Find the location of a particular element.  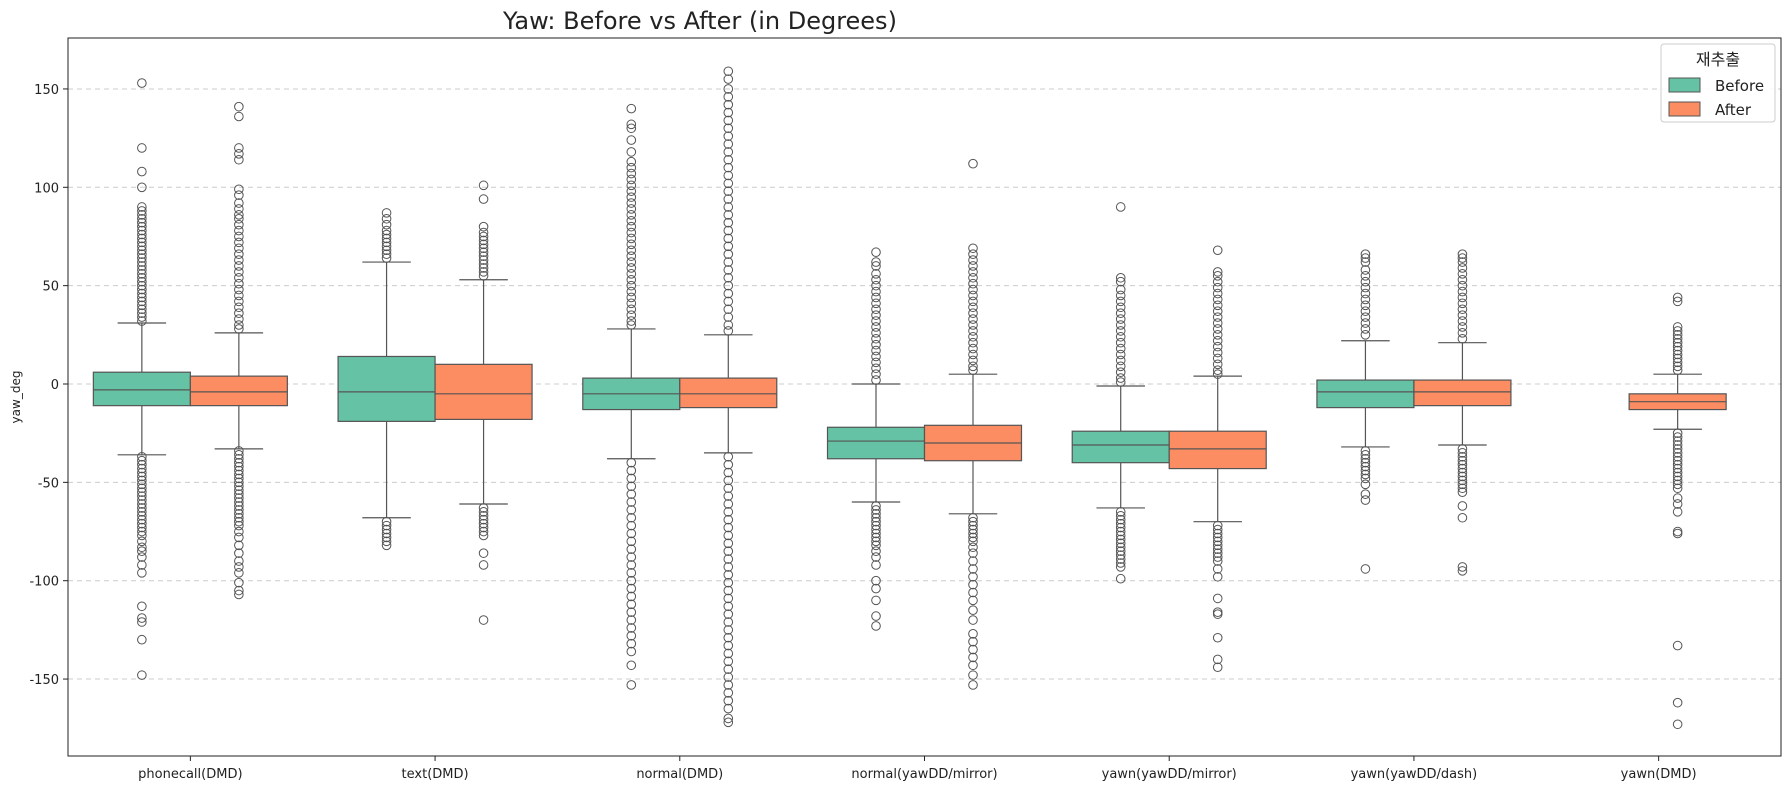

y-tick-label: 0 is located at coordinates (55, 385).